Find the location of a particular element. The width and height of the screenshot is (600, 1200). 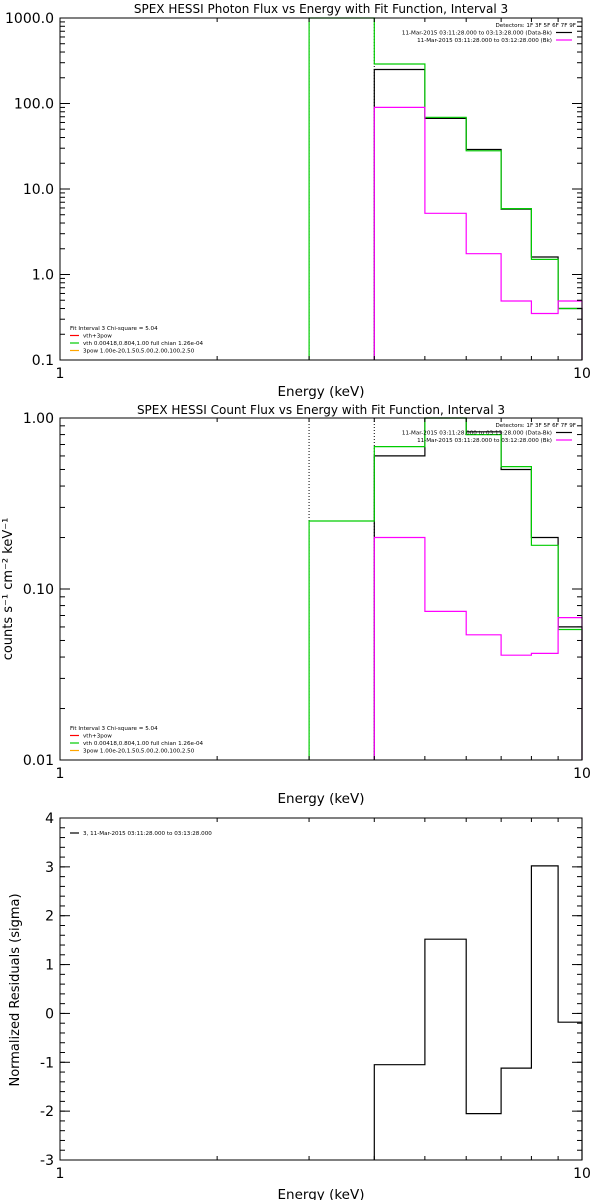

y-tick-label: 4 is located at coordinates (49, 819).